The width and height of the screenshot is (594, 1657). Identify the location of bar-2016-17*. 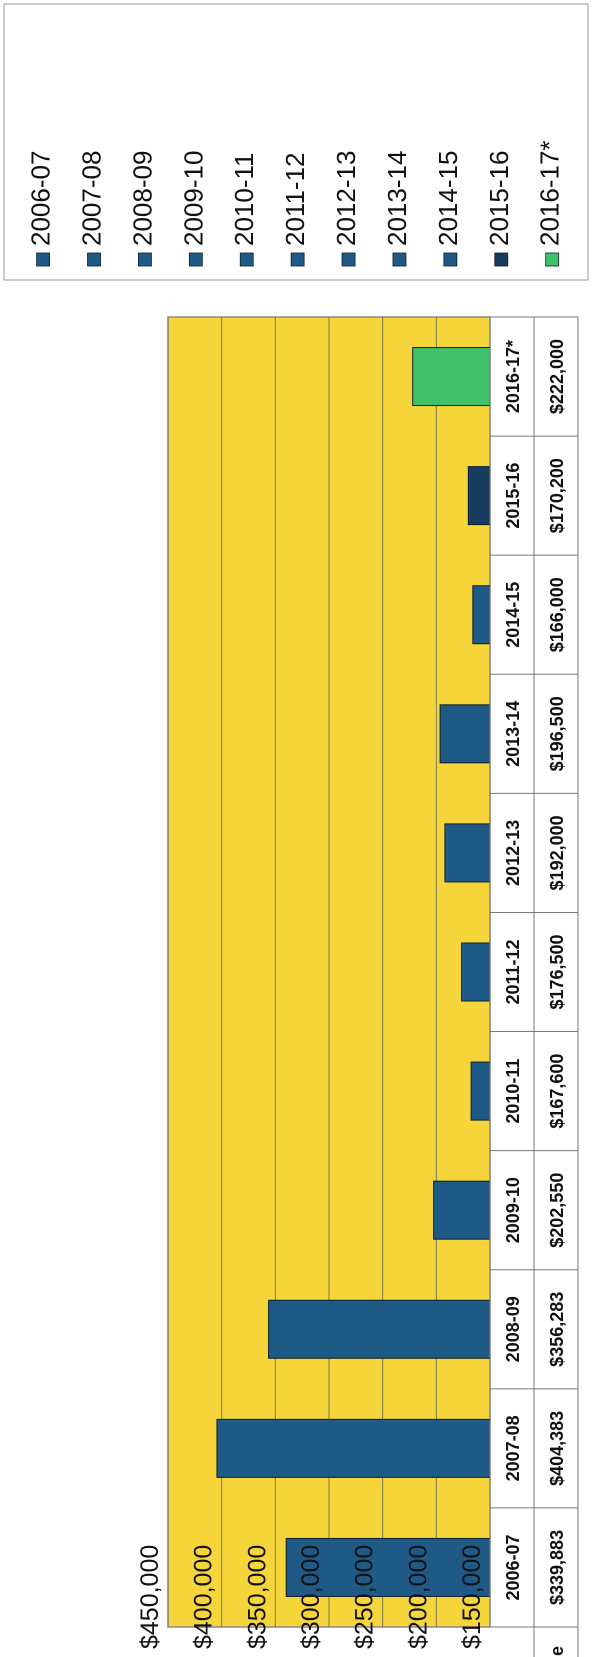
(451, 377).